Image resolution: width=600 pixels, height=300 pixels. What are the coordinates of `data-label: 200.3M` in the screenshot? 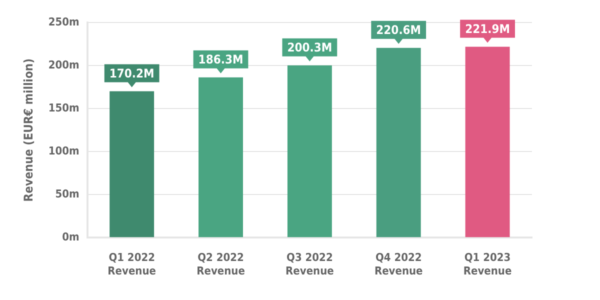 It's located at (309, 47).